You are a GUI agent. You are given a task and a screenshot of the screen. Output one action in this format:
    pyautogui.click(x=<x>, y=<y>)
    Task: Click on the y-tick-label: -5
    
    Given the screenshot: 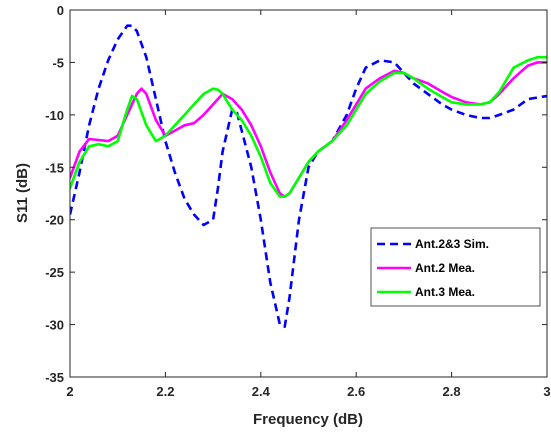 What is the action you would take?
    pyautogui.click(x=58, y=62)
    